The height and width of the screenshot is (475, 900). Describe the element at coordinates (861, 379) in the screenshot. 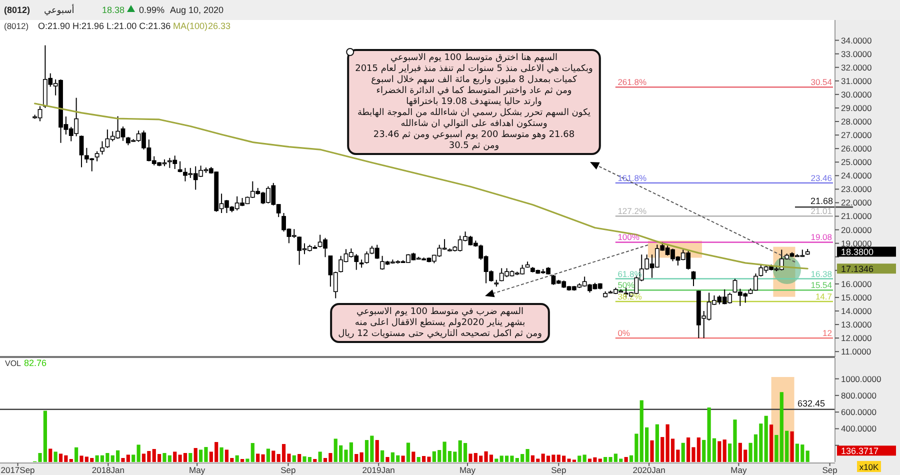

I see `y-tick-label: 1000.0000` at that location.